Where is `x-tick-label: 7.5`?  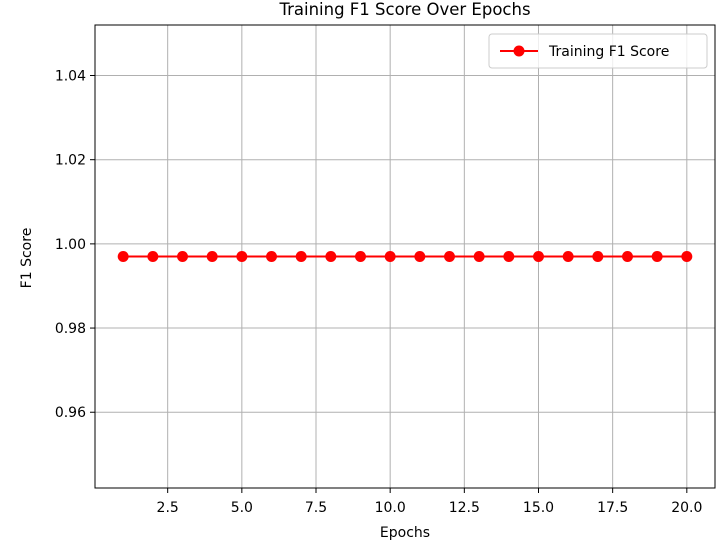 x-tick-label: 7.5 is located at coordinates (316, 508).